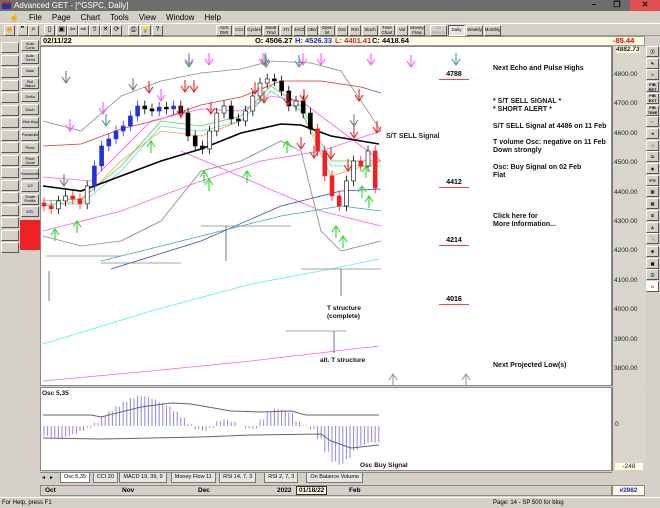 The image size is (660, 508). What do you see at coordinates (30, 122) in the screenshot?
I see `left-tool-mov-avg: Mov Avg` at bounding box center [30, 122].